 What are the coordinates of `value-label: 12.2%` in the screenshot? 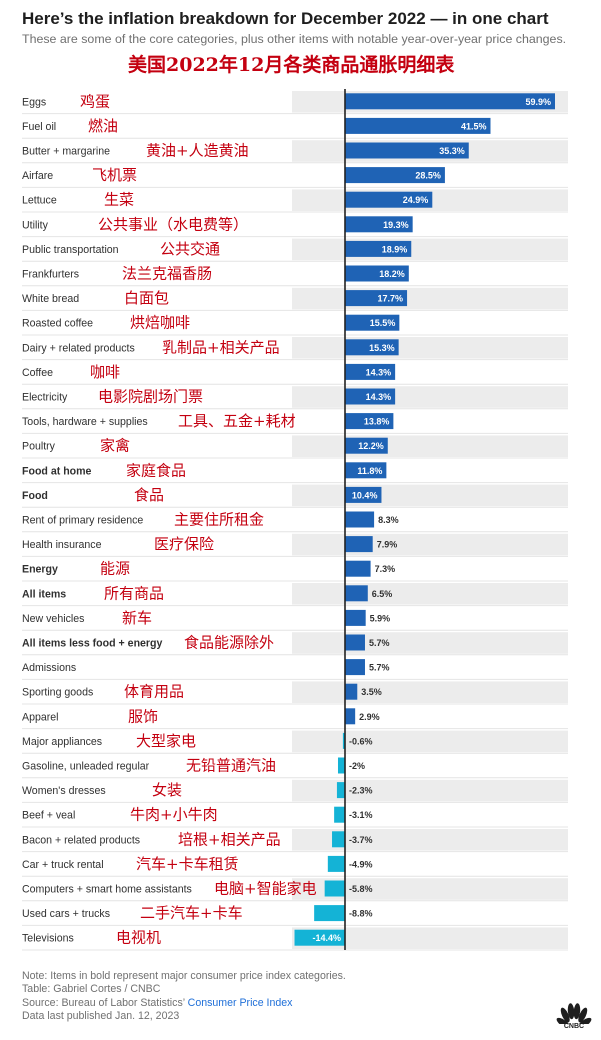 It's located at (371, 446).